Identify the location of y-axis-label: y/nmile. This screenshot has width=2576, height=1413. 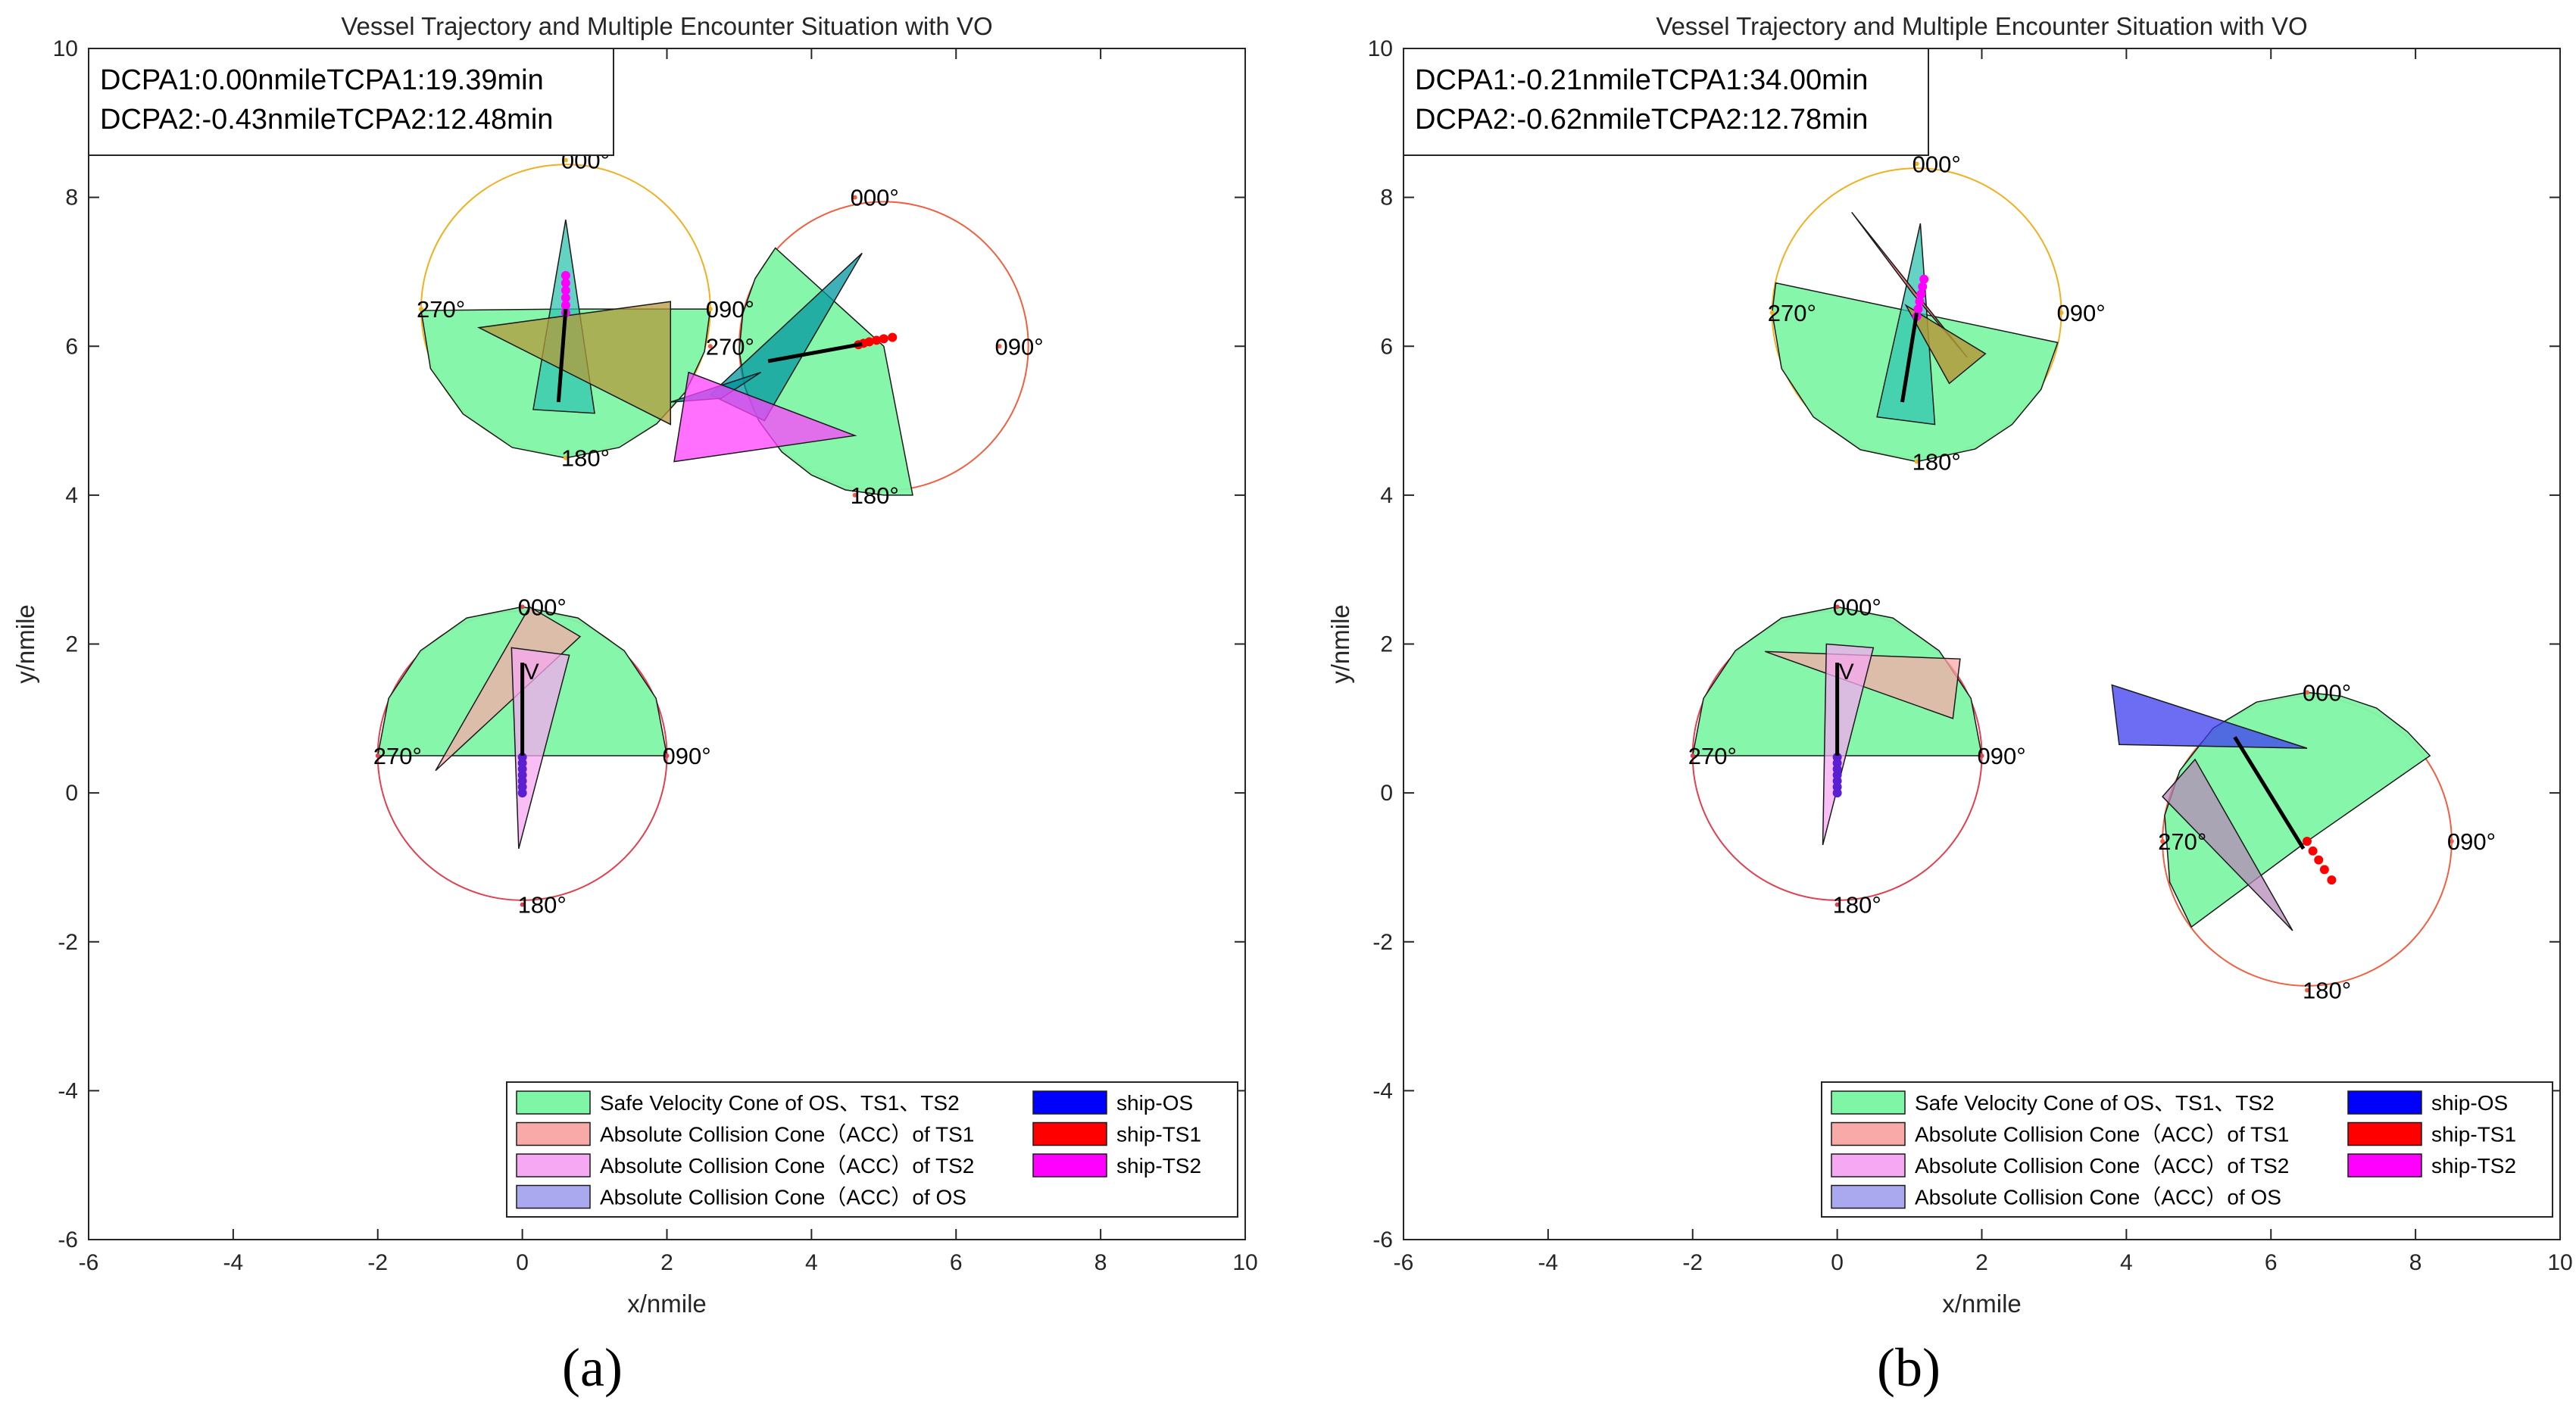
(25, 644).